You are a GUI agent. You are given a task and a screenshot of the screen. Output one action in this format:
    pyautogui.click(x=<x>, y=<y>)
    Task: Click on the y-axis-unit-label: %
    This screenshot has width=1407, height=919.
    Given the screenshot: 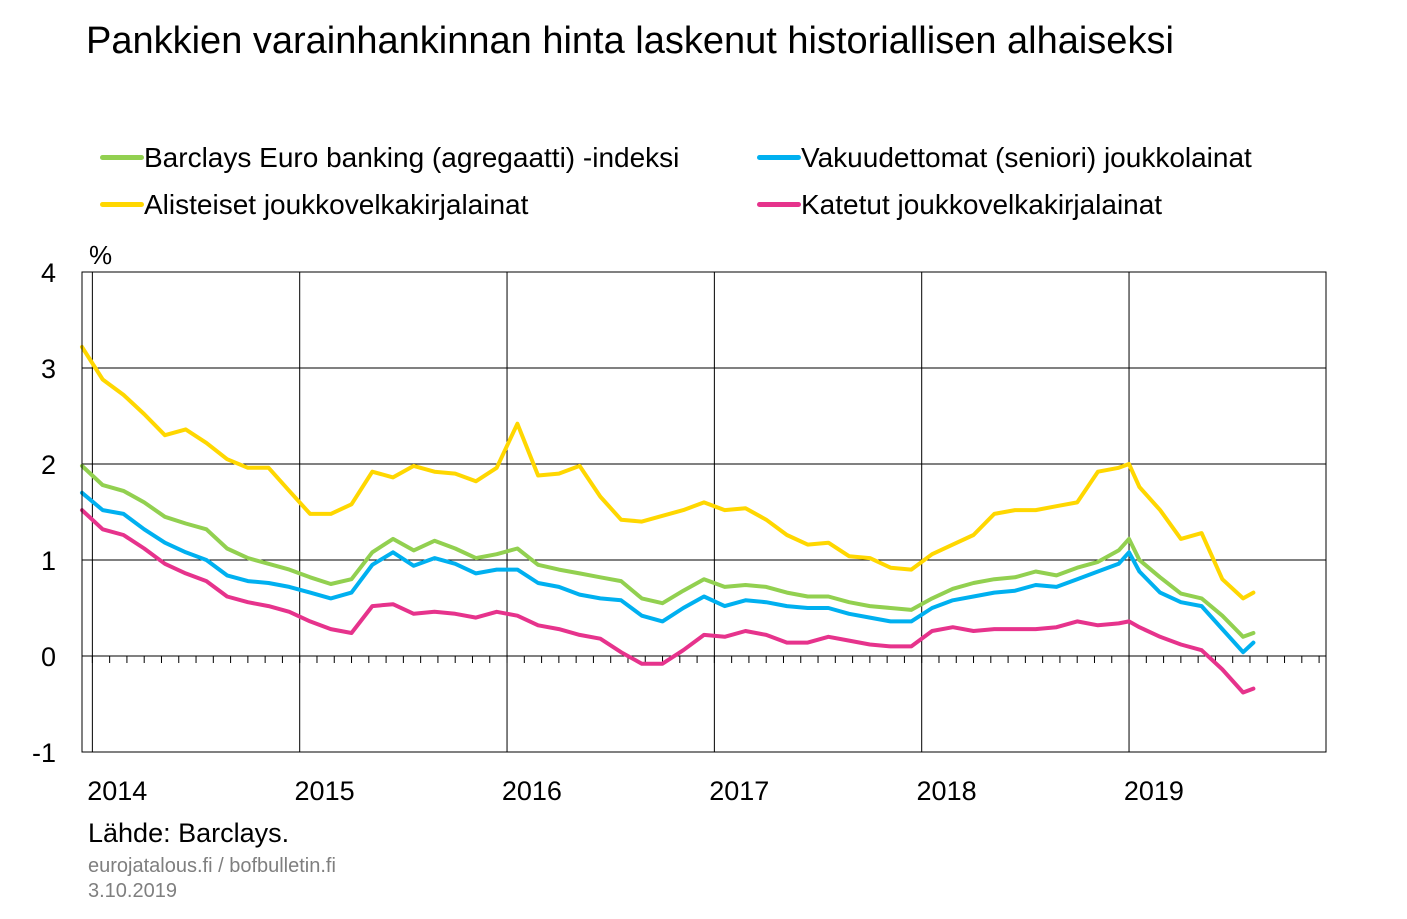 What is the action you would take?
    pyautogui.click(x=100, y=255)
    